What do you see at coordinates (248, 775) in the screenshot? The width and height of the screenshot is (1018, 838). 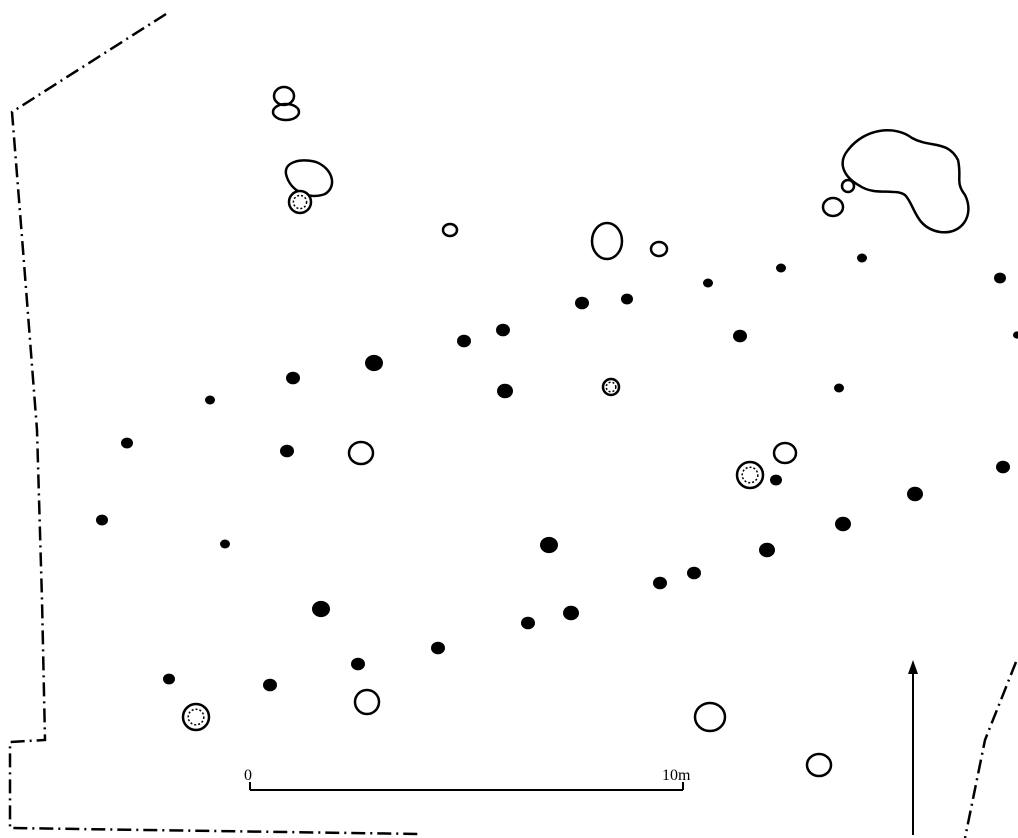 I see `scale-start-label: 0` at bounding box center [248, 775].